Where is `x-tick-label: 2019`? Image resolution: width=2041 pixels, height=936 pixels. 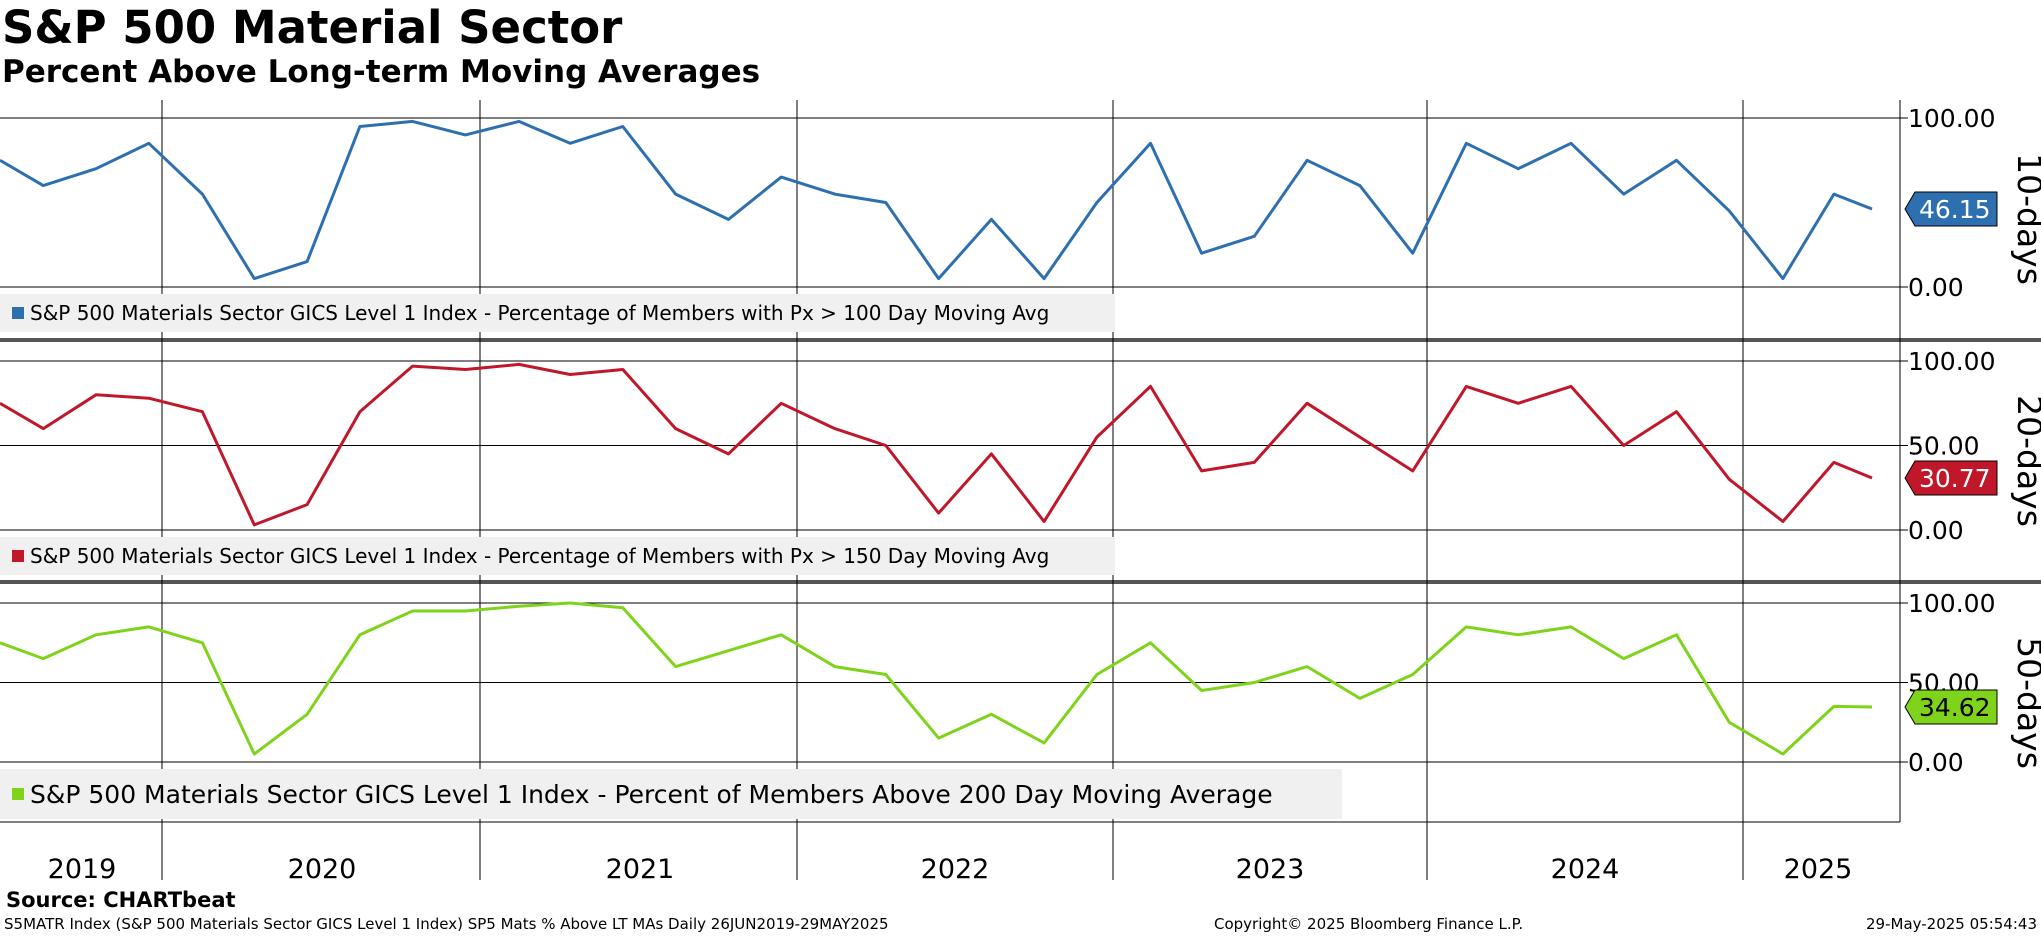
x-tick-label: 2019 is located at coordinates (82, 869).